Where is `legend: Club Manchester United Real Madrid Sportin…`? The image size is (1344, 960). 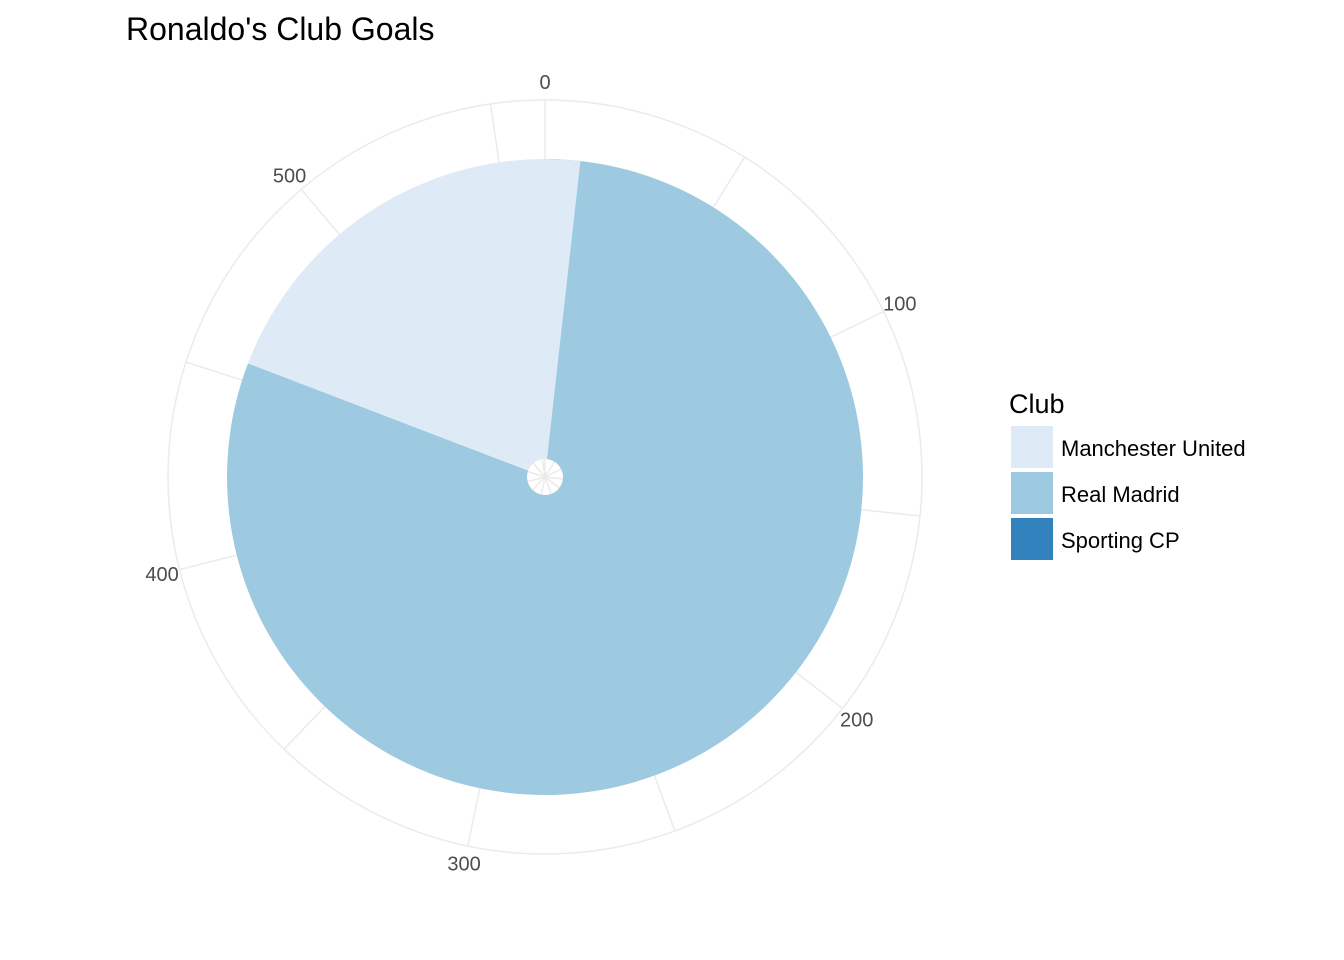 legend: Club Manchester United Real Madrid Sportin… is located at coordinates (1127, 474).